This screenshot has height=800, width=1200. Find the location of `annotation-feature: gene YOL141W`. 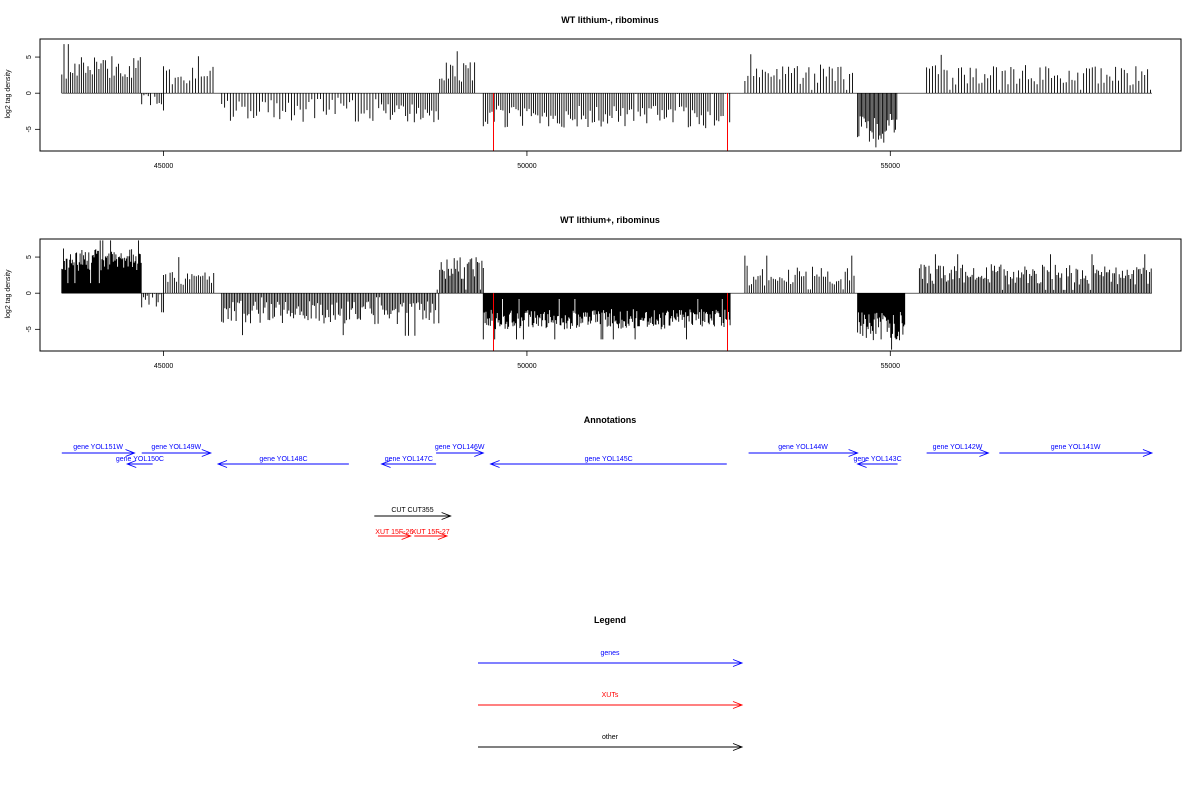

annotation-feature: gene YOL141W is located at coordinates (1076, 450).